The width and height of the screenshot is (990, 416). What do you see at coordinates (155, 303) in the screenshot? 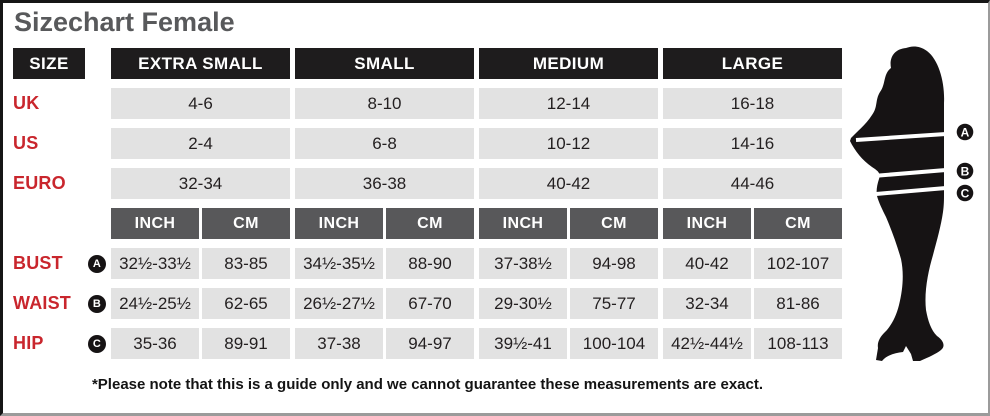
I see `waist-inch-extra-small: 24½-25½` at bounding box center [155, 303].